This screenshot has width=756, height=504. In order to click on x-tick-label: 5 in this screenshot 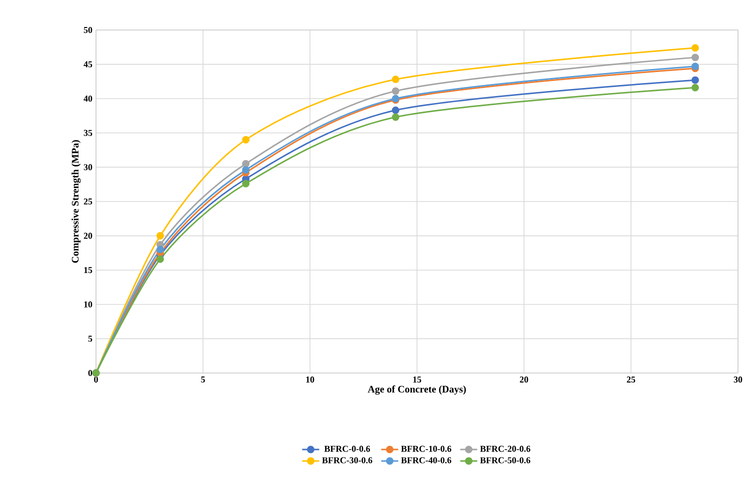, I will do `click(203, 379)`.